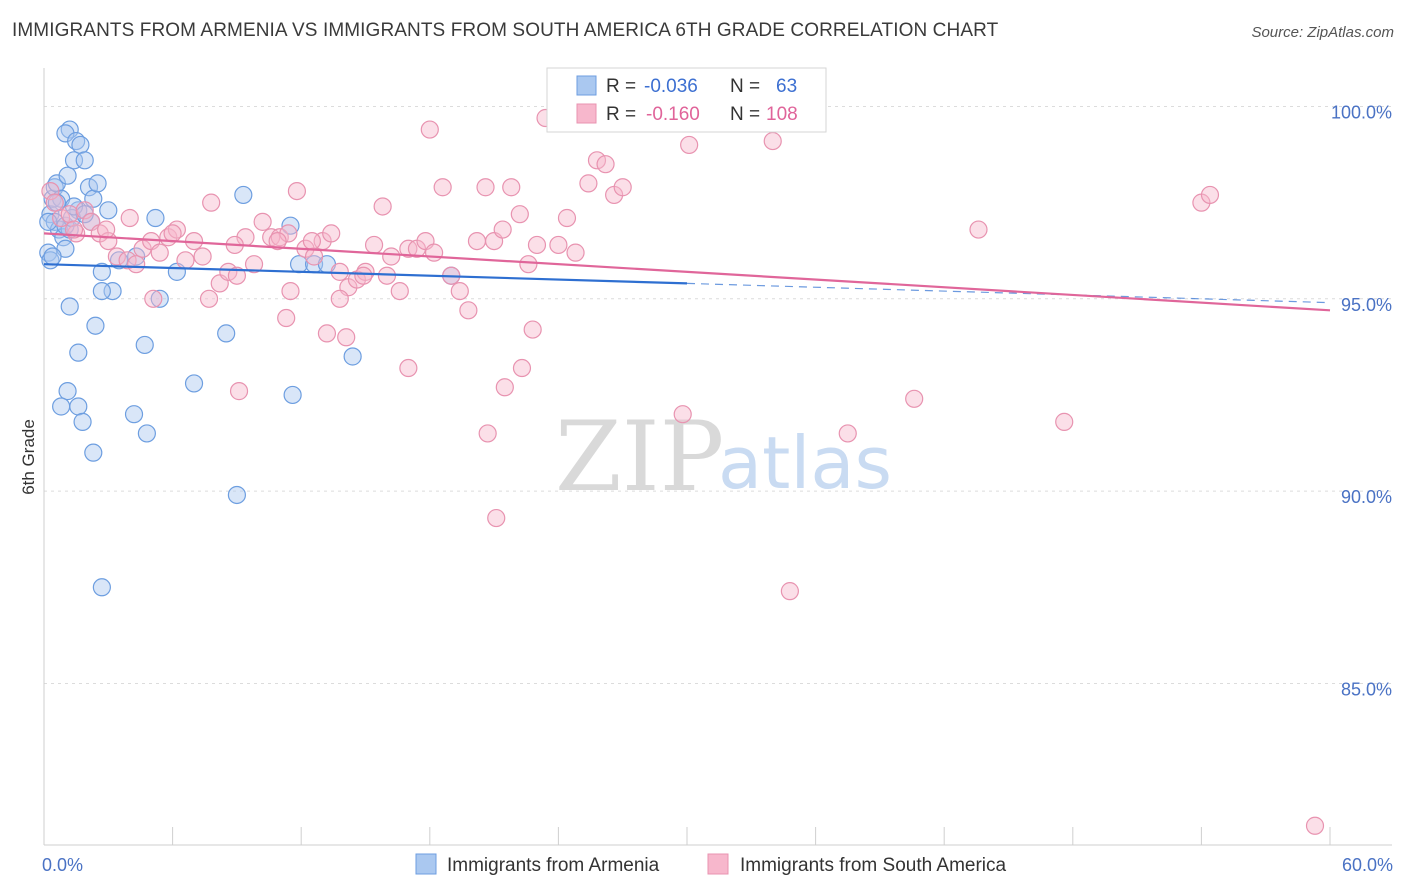 The image size is (1406, 892). I want to click on watermark: ZIP atlas, so click(723, 457).